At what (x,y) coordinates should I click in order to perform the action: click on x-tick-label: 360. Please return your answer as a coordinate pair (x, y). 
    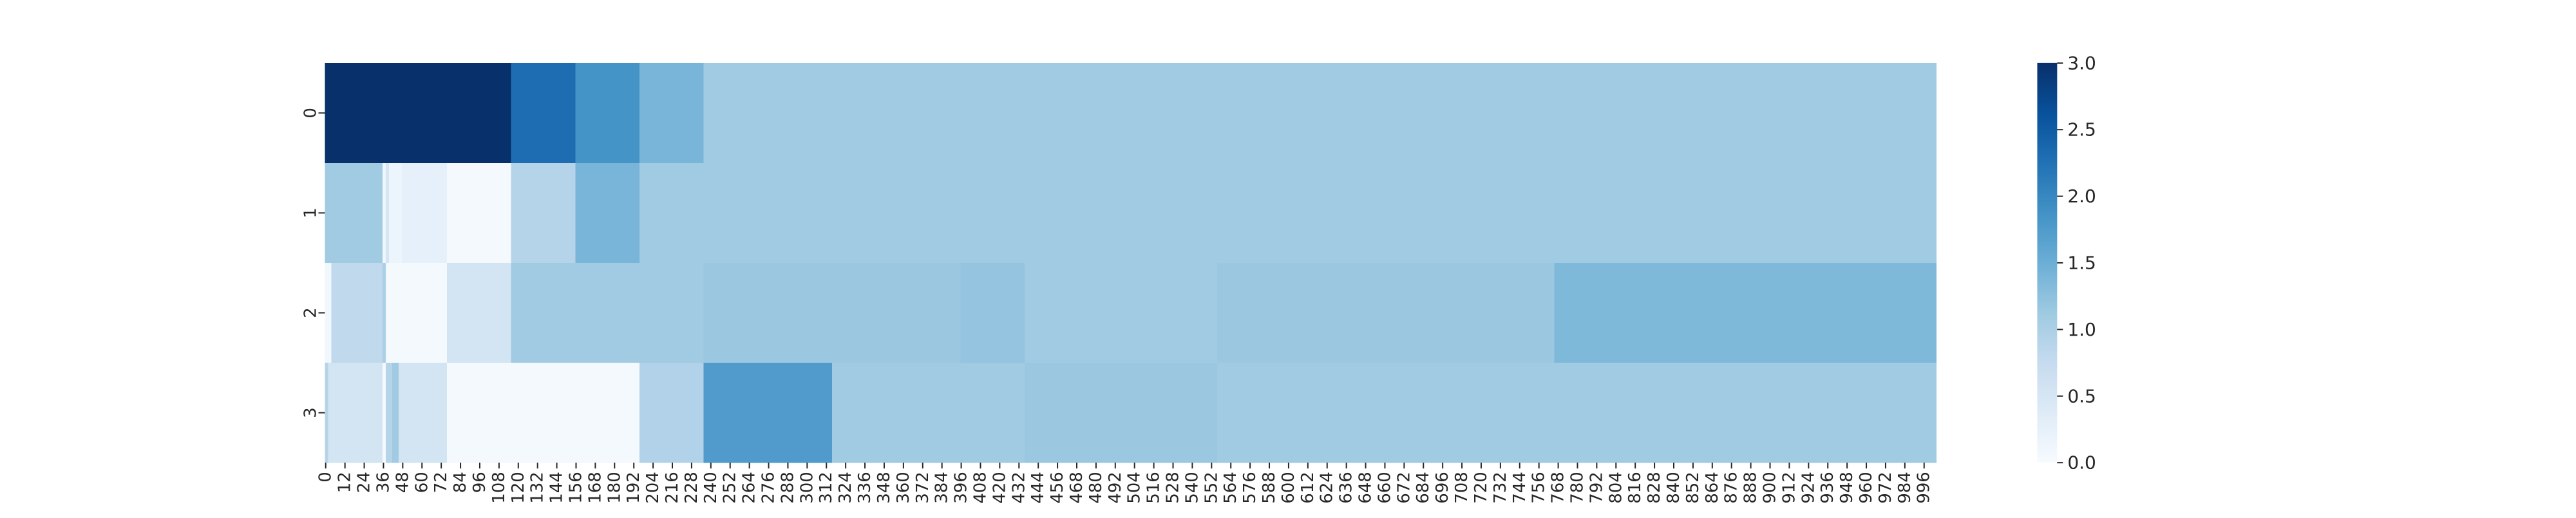
    Looking at the image, I should click on (904, 488).